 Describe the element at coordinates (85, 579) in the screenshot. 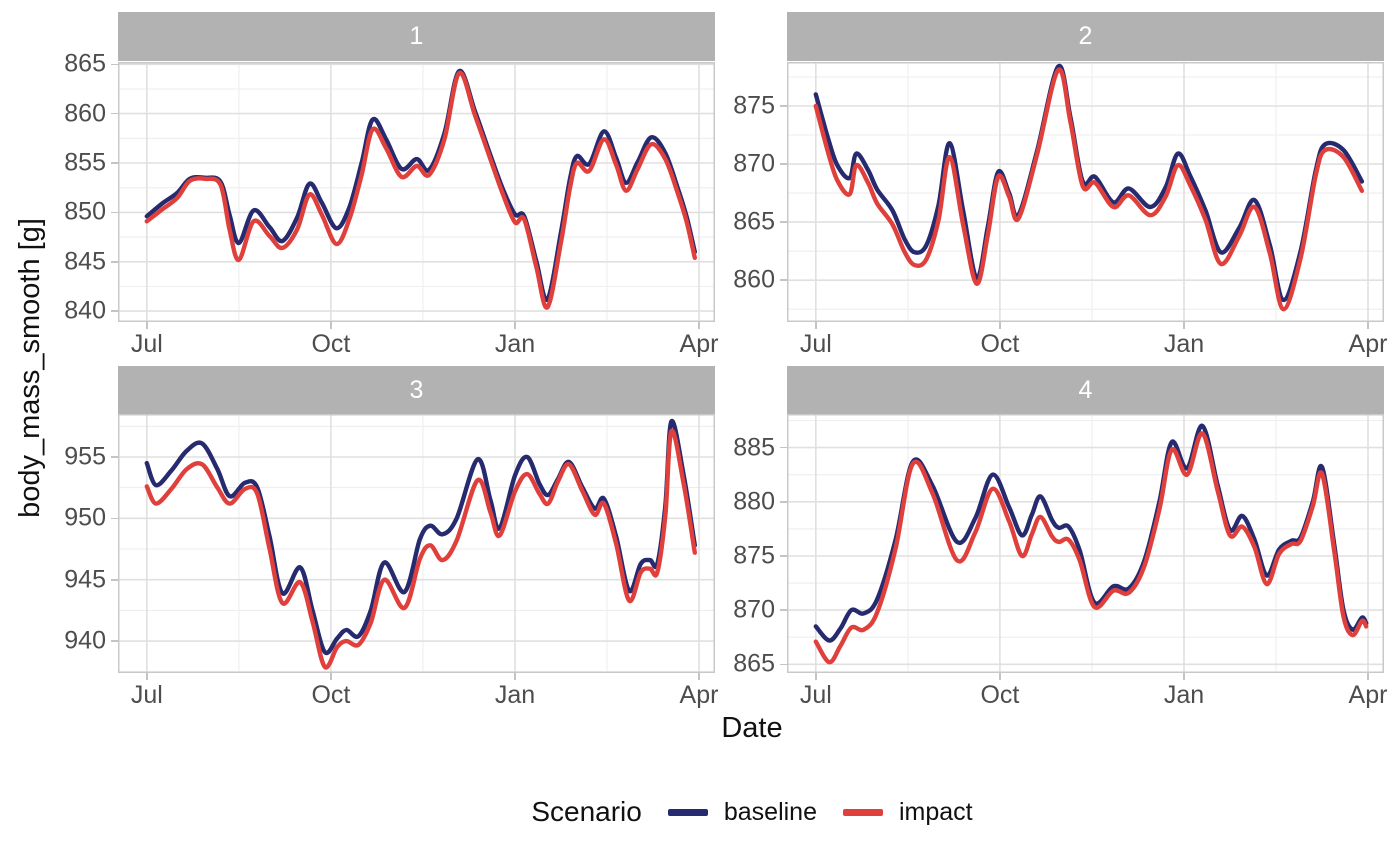

I see `y-tick-label: 945` at that location.